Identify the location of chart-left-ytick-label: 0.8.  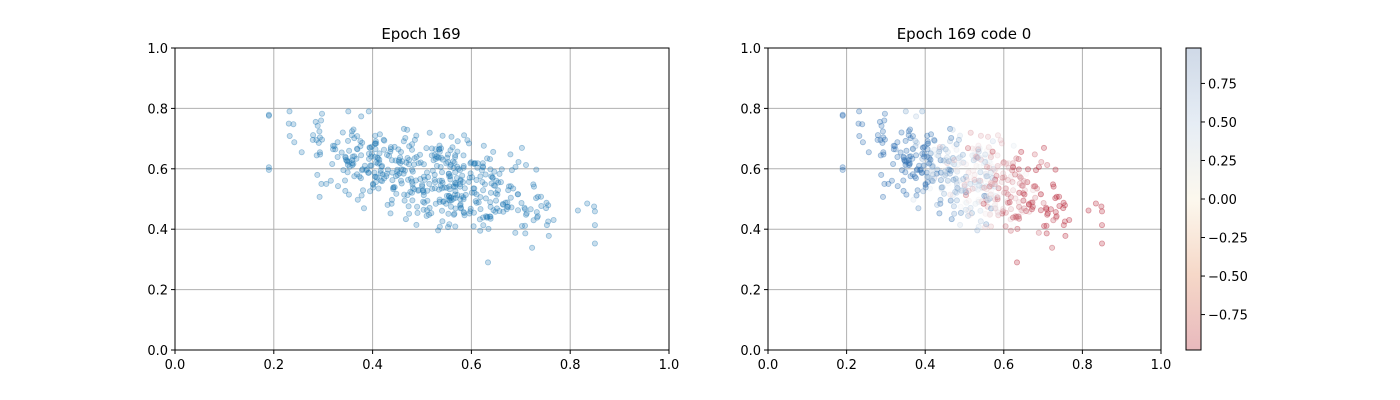
(157, 109).